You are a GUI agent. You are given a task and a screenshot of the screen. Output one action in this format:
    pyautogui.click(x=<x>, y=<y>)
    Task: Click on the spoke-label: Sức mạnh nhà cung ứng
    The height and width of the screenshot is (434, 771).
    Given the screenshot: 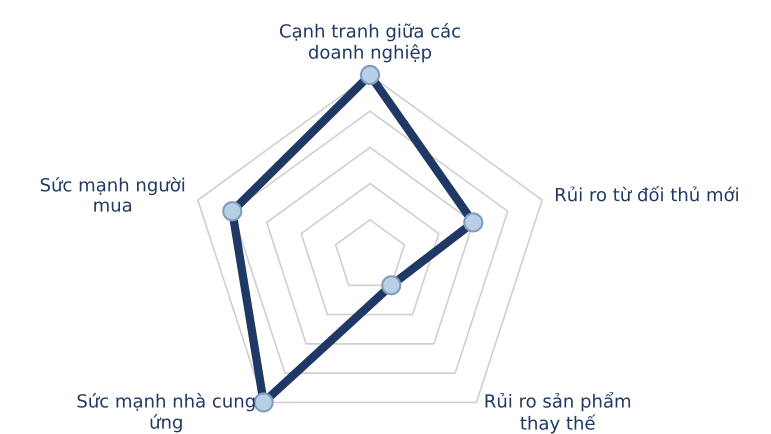 What is the action you would take?
    pyautogui.click(x=166, y=412)
    